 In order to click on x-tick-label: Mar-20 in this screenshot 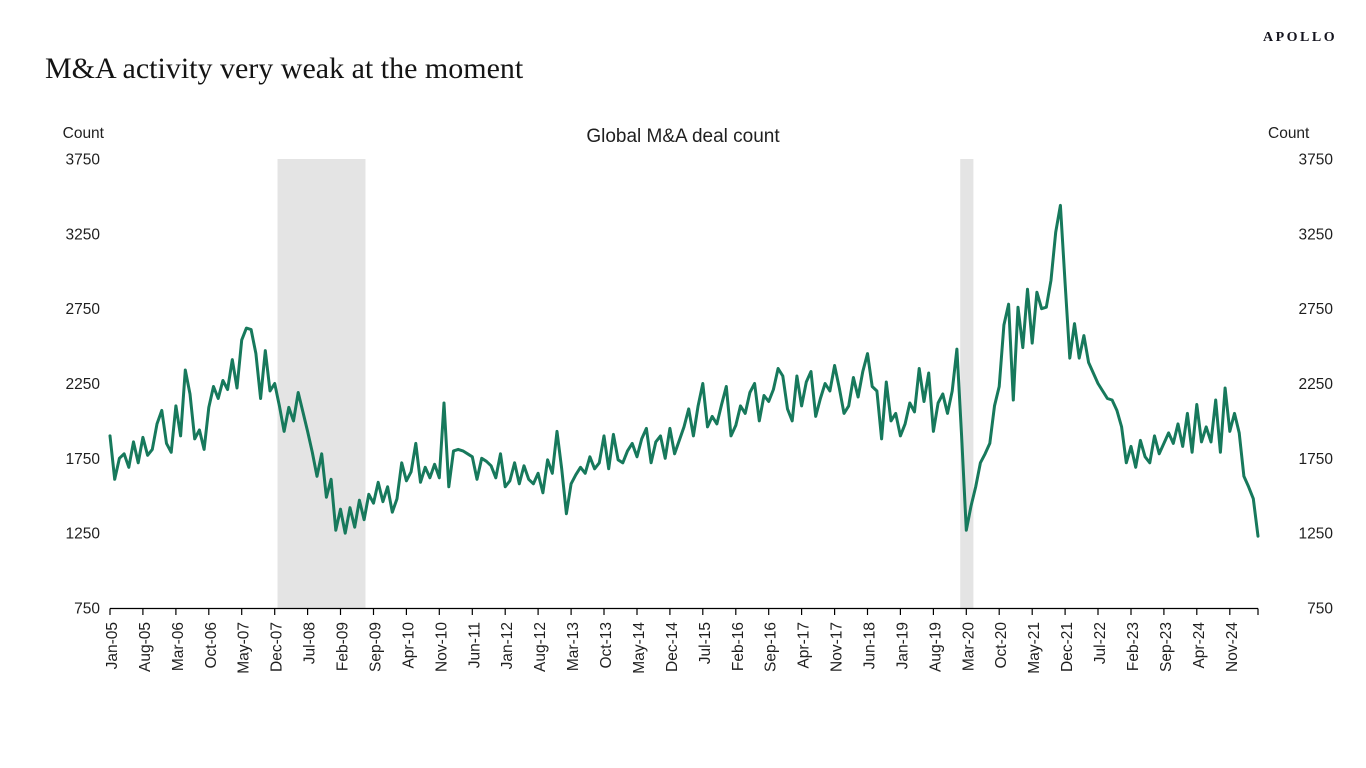, I will do `click(968, 646)`.